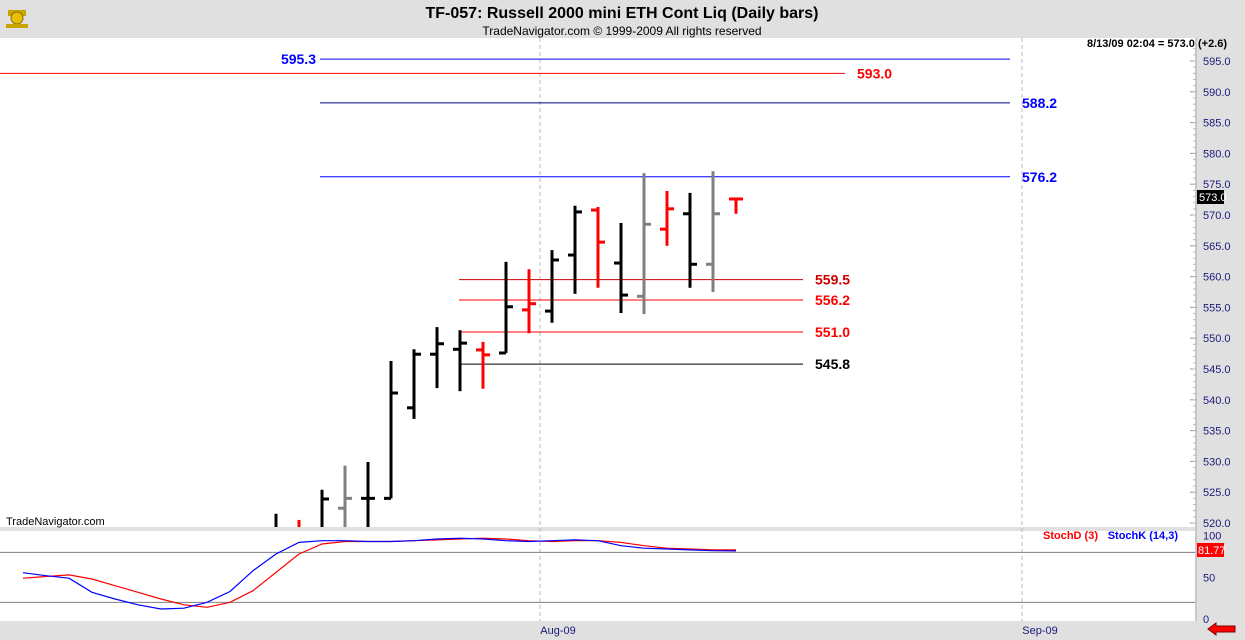  I want to click on stoch-y-tick-label: 50, so click(1209, 578).